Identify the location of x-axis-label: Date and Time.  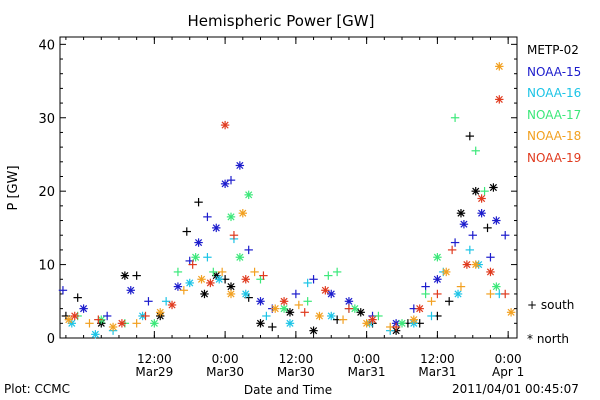
(288, 390).